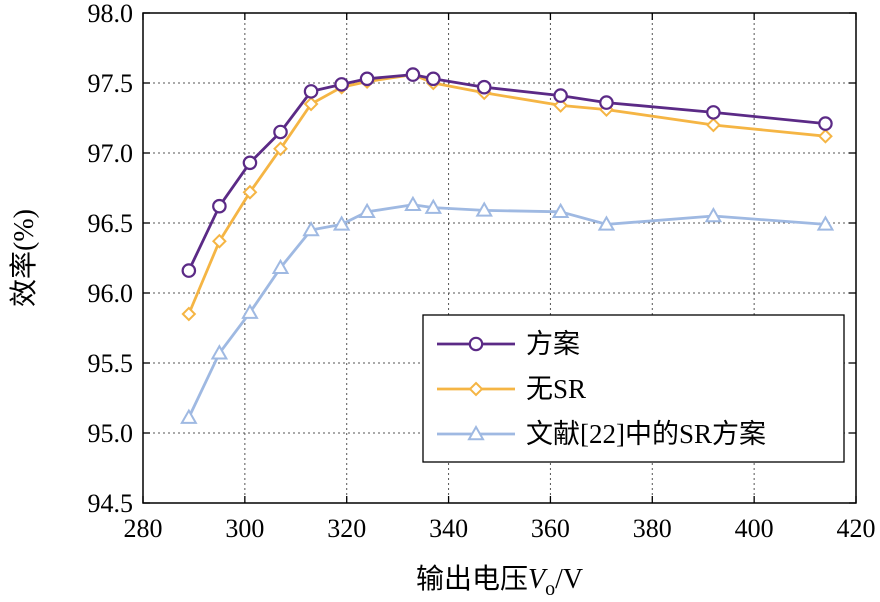 The width and height of the screenshot is (880, 602). I want to click on x-tick-label: 360, so click(550, 528).